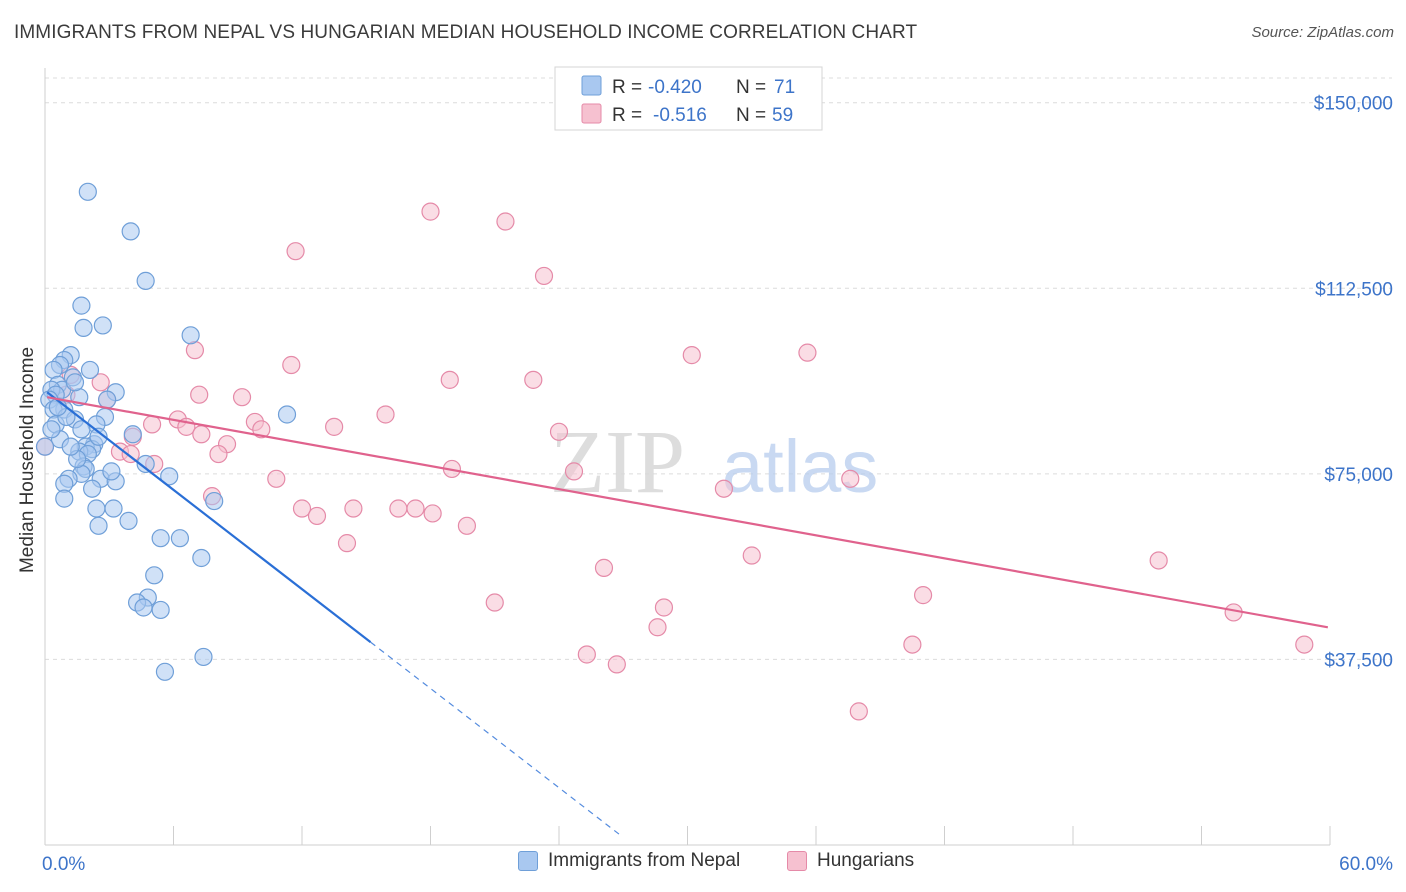 The image size is (1406, 892). What do you see at coordinates (1358, 475) in the screenshot?
I see `y-tick-label: $75,000` at bounding box center [1358, 475].